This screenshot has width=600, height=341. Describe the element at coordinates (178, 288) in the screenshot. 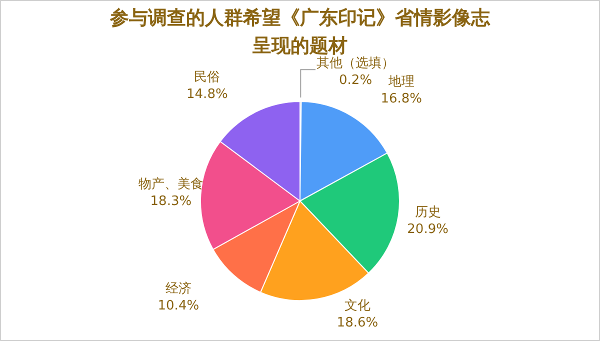

I see `slice-label: 经济` at that location.